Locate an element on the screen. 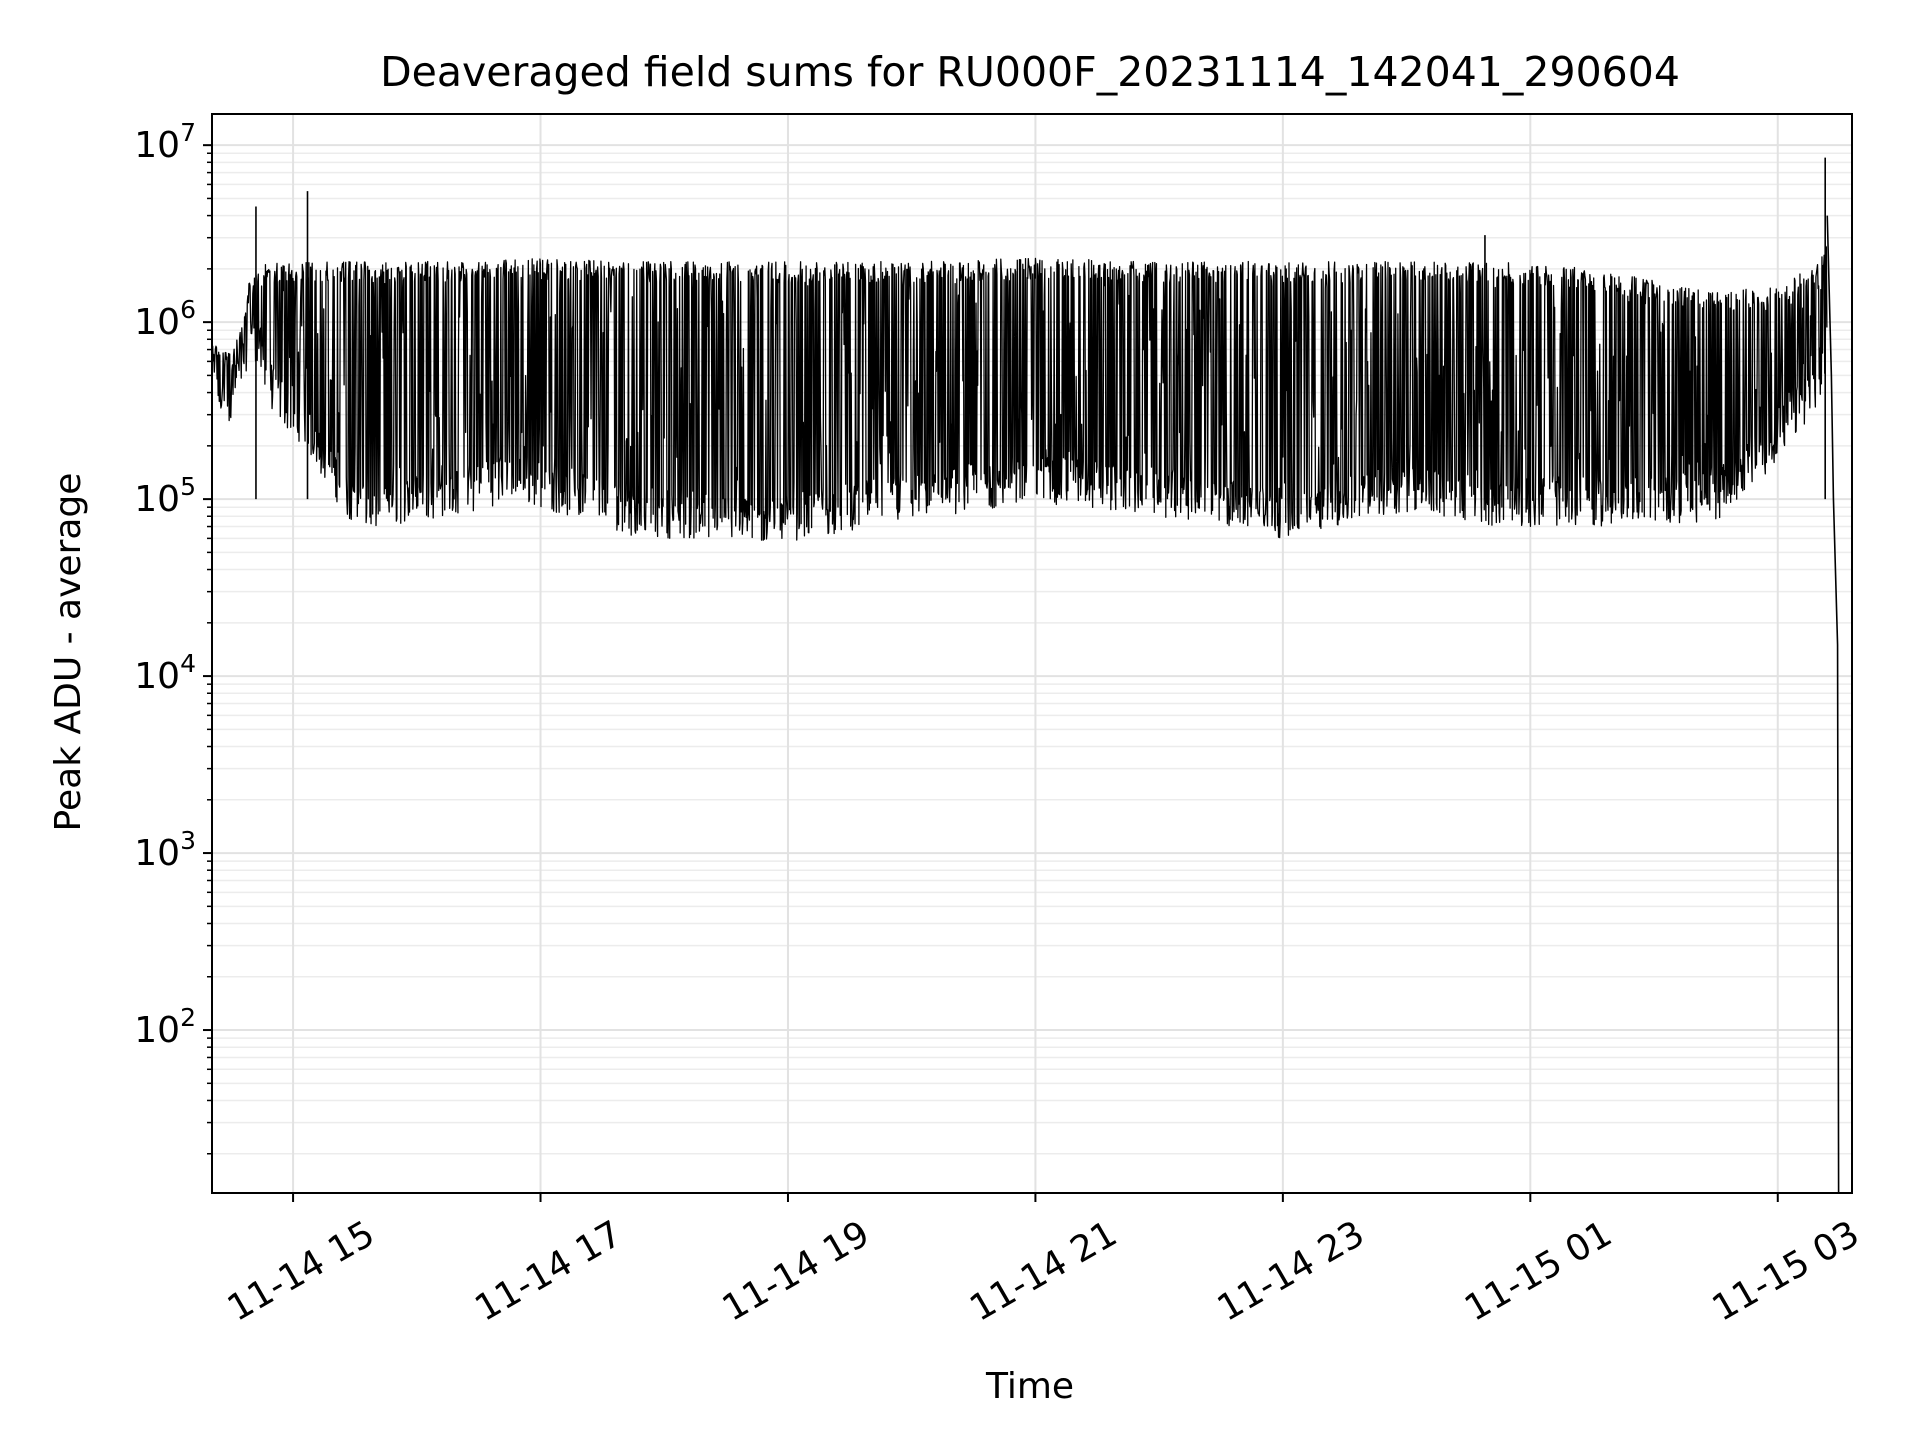  y-tick-label: 10⁴ is located at coordinates (165, 673).